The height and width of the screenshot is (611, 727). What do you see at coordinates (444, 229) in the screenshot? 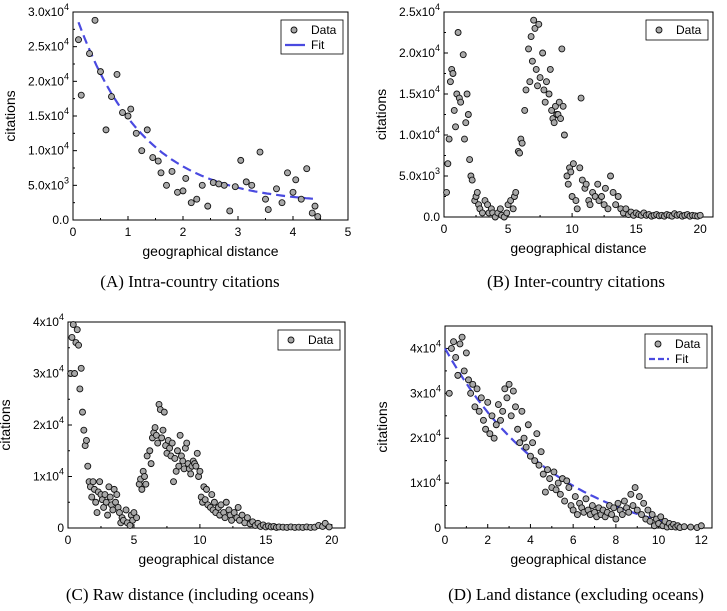
I see `chart-b-x-tick-label: 0` at bounding box center [444, 229].